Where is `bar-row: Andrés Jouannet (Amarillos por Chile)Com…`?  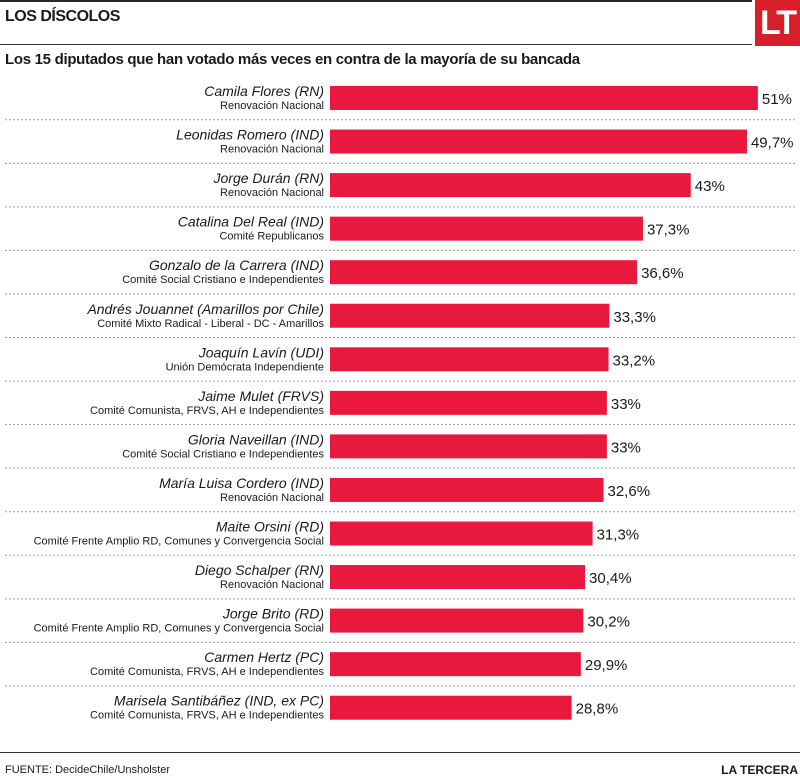
bar-row: Andrés Jouannet (Amarillos por Chile)Com… is located at coordinates (400, 320).